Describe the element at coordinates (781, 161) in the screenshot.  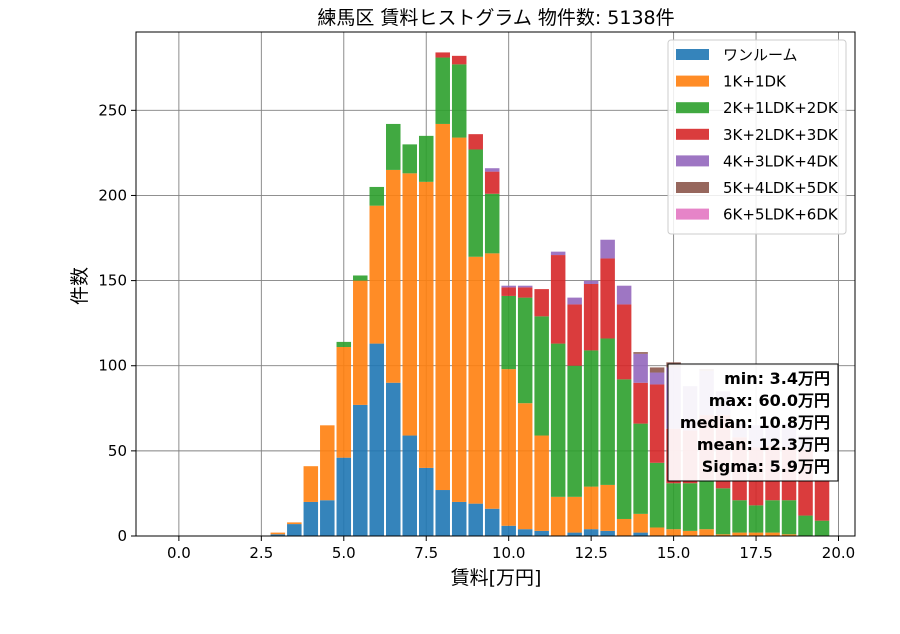
I see `legend-label: 4K+3LDK+4DK` at that location.